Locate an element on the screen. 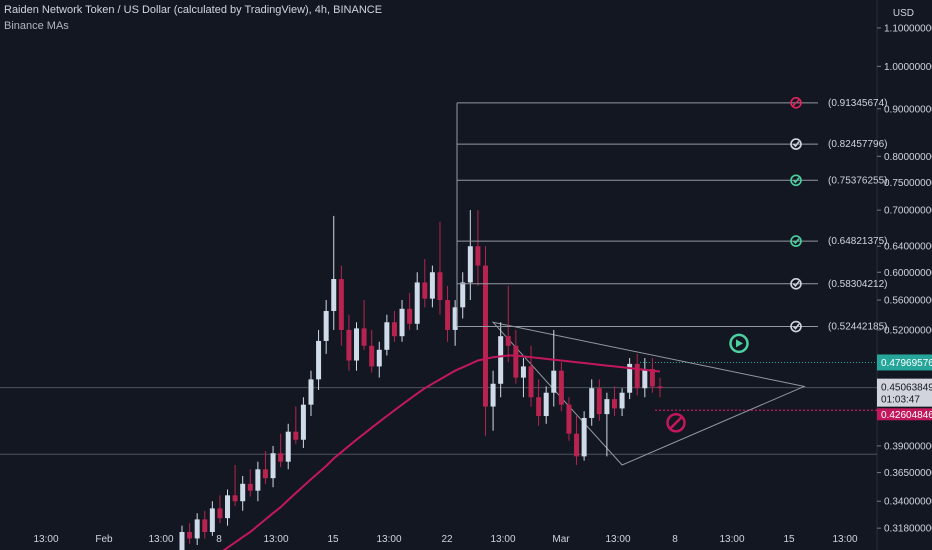 The image size is (932, 550). y-tick-label: 0.52000000 is located at coordinates (908, 330).